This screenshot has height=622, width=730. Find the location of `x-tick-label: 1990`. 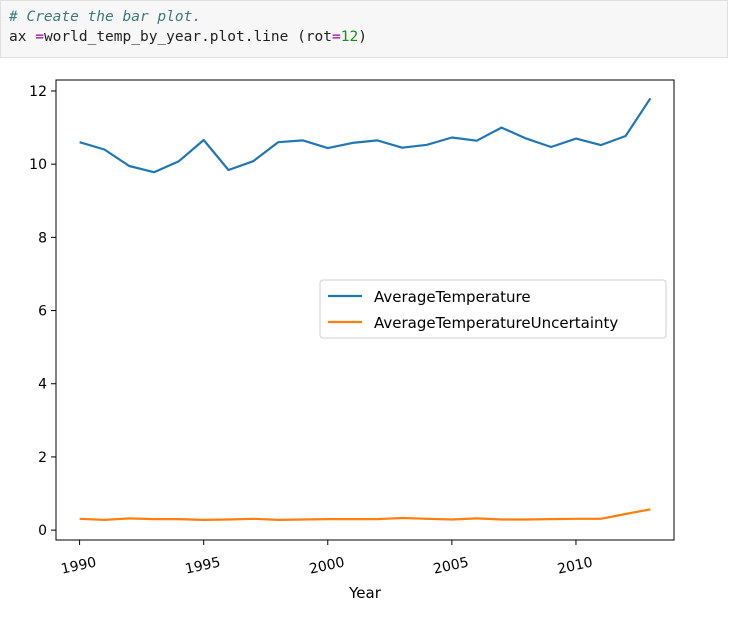

x-tick-label: 1990 is located at coordinates (79, 566).